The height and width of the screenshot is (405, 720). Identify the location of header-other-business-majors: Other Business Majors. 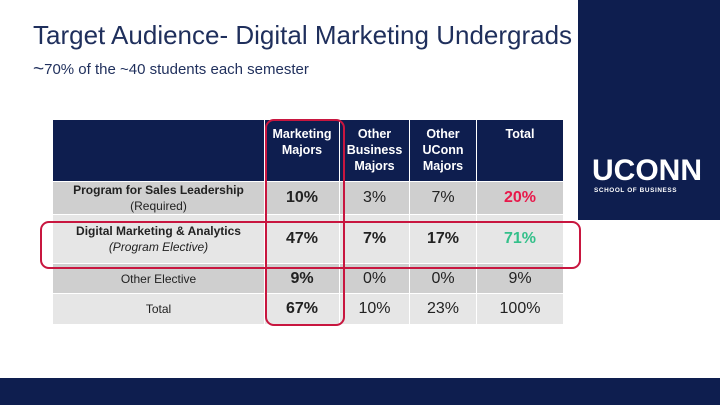
(375, 151).